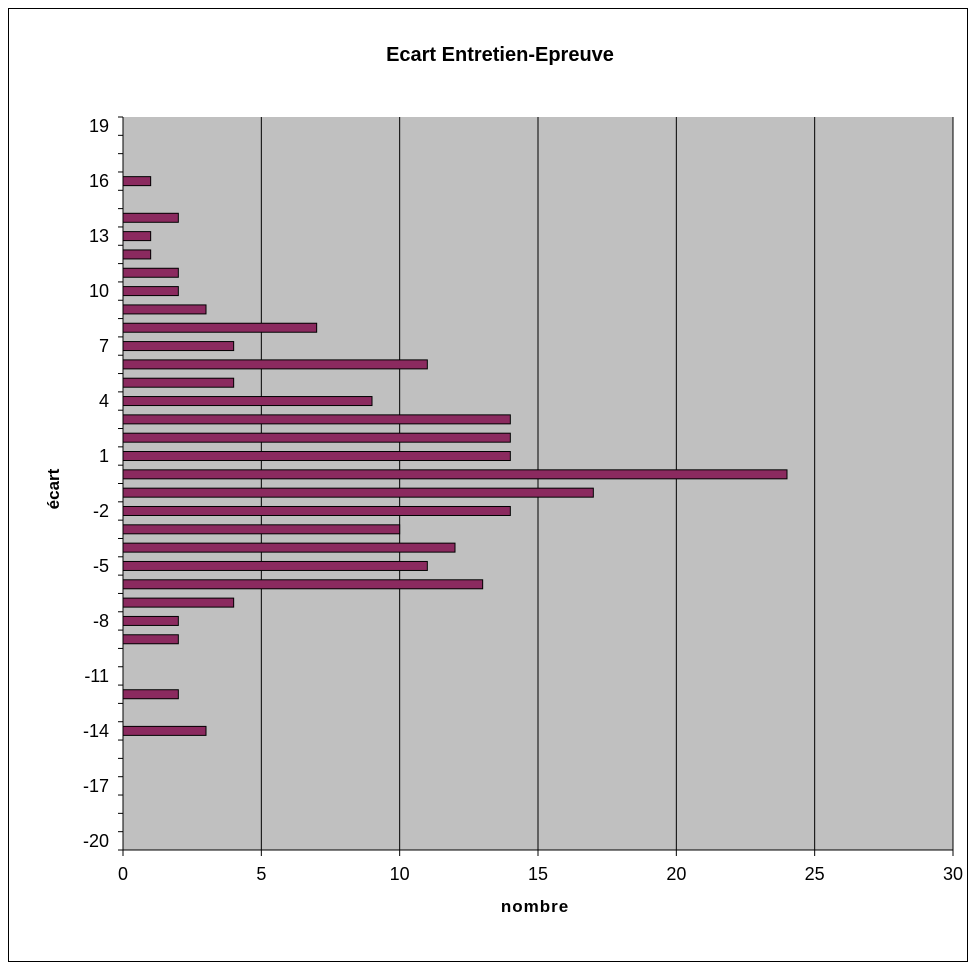 The width and height of the screenshot is (974, 965). What do you see at coordinates (99, 236) in the screenshot?
I see `y-tick-label: 13` at bounding box center [99, 236].